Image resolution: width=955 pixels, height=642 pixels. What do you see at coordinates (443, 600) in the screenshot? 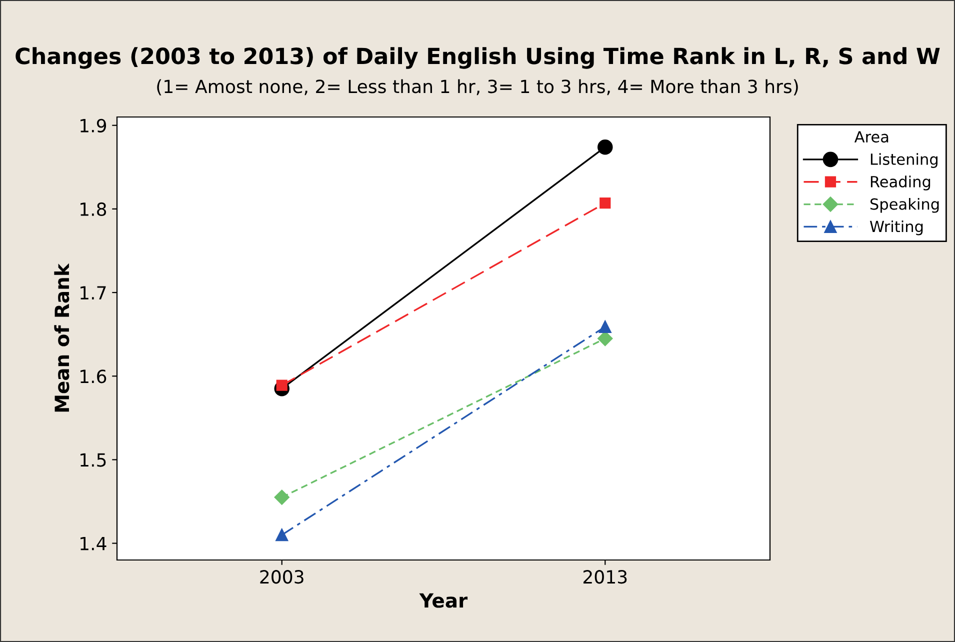
I see `x-axis-title: Year` at bounding box center [443, 600].